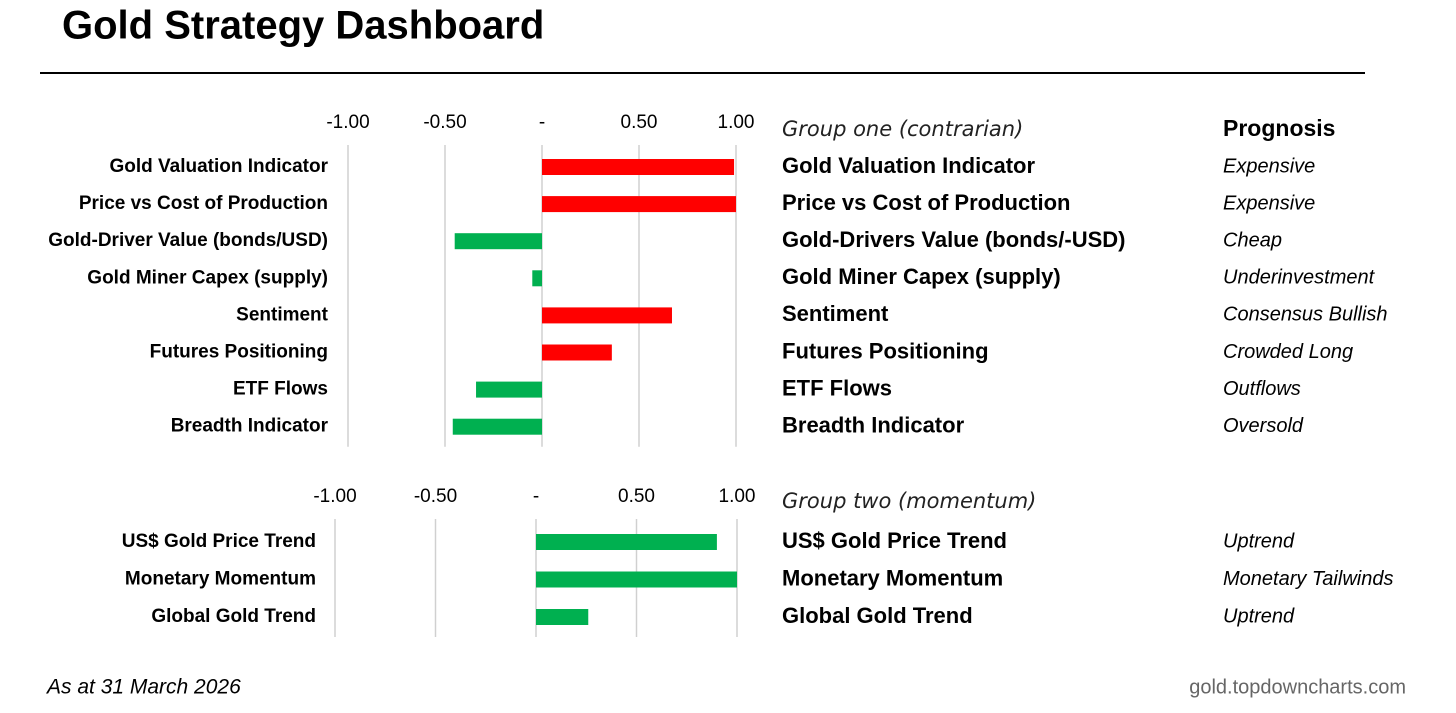 The image size is (1456, 713). Describe the element at coordinates (909, 501) in the screenshot. I see `group-title: Group two (momentum)` at that location.